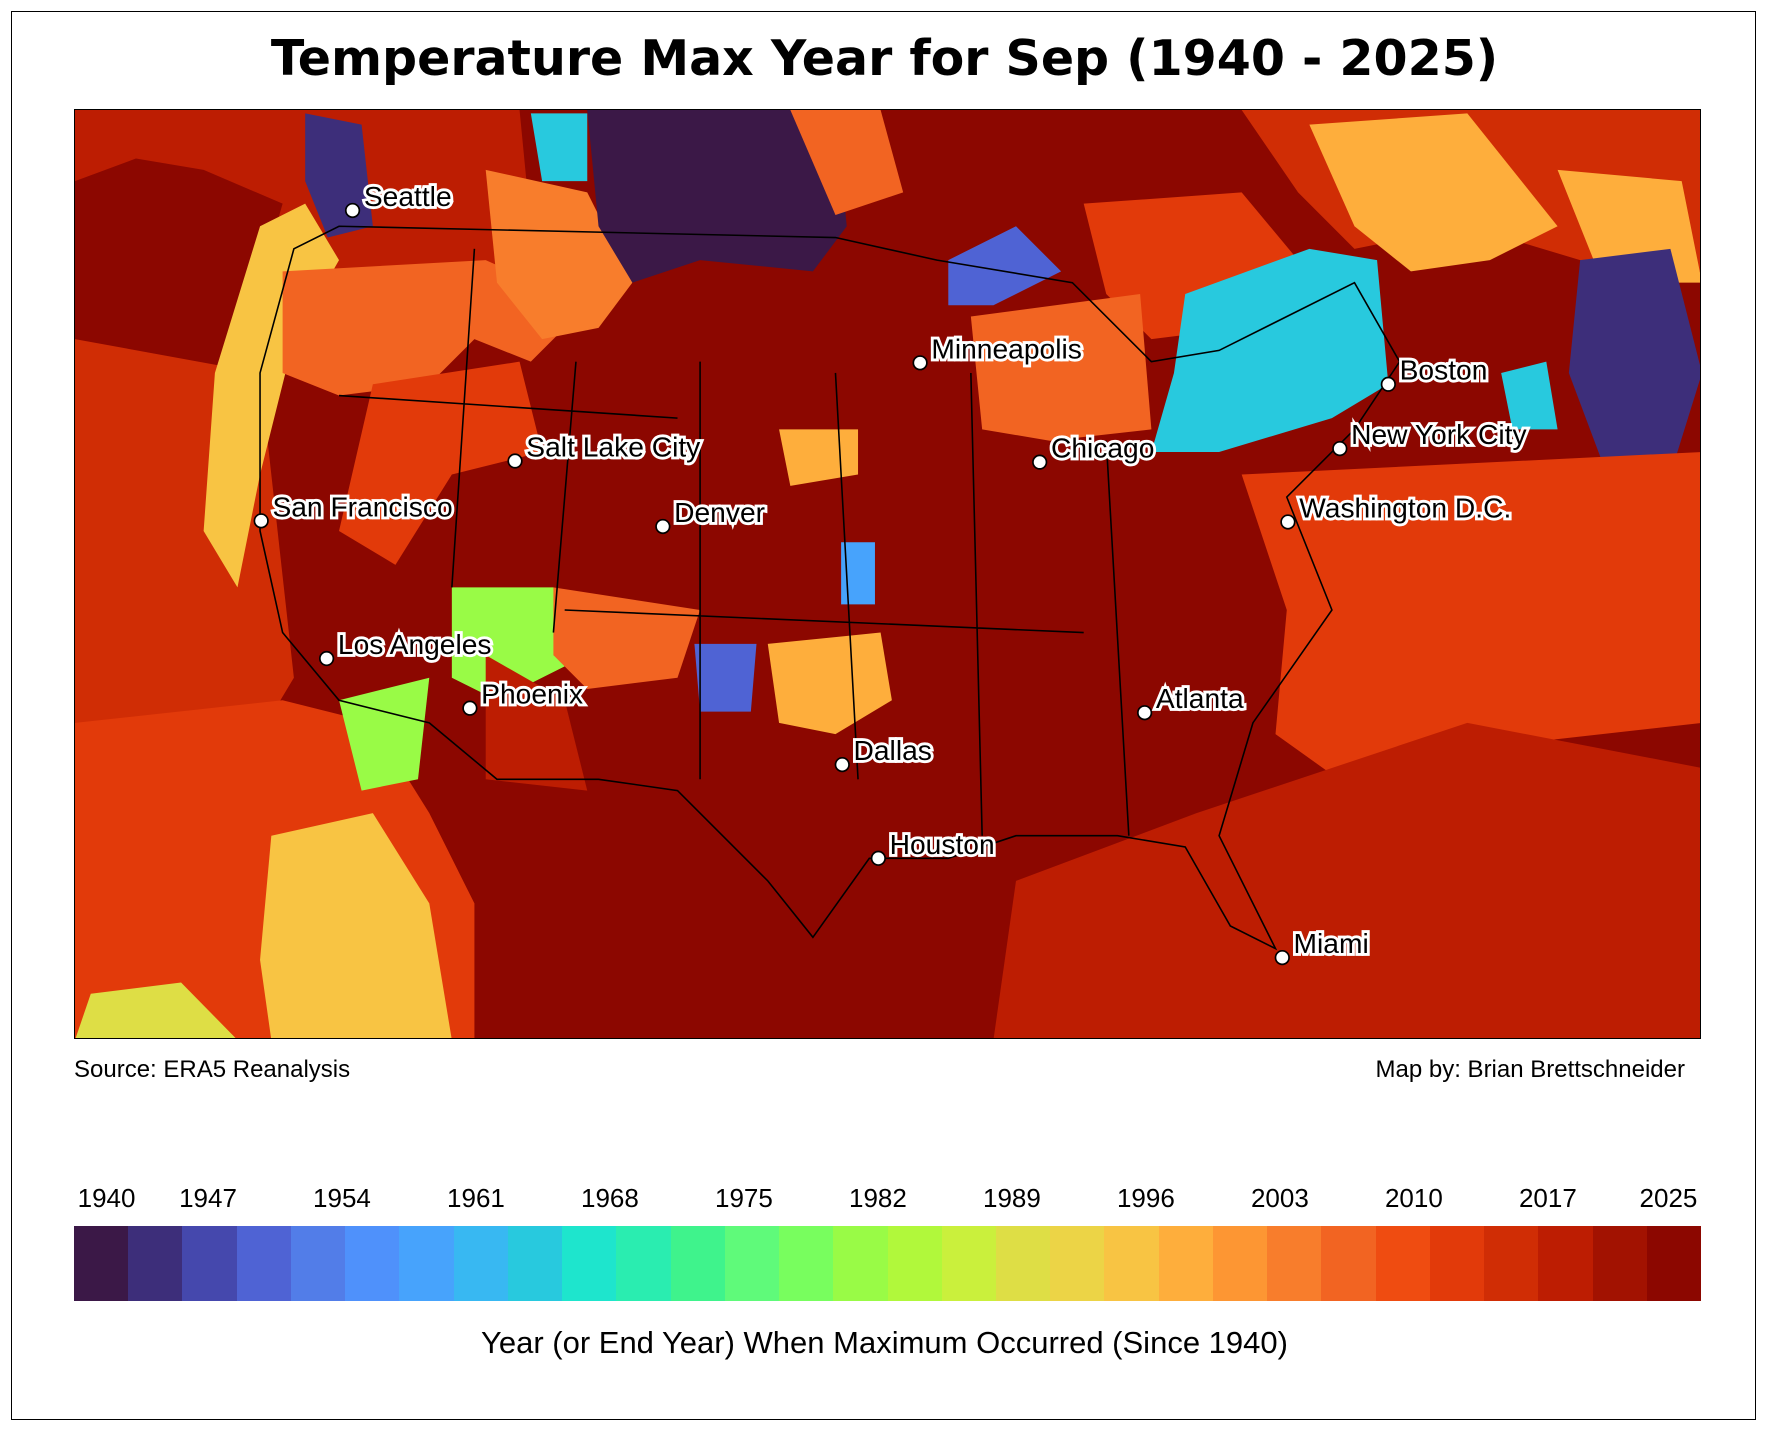 Image resolution: width=1769 pixels, height=1433 pixels. I want to click on colorbar, so click(888, 1263).